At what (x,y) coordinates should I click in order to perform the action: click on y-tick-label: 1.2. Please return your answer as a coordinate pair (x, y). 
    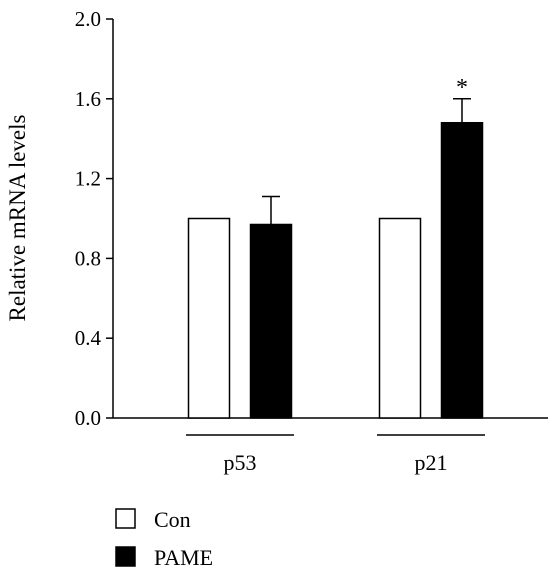
    Looking at the image, I should click on (88, 179).